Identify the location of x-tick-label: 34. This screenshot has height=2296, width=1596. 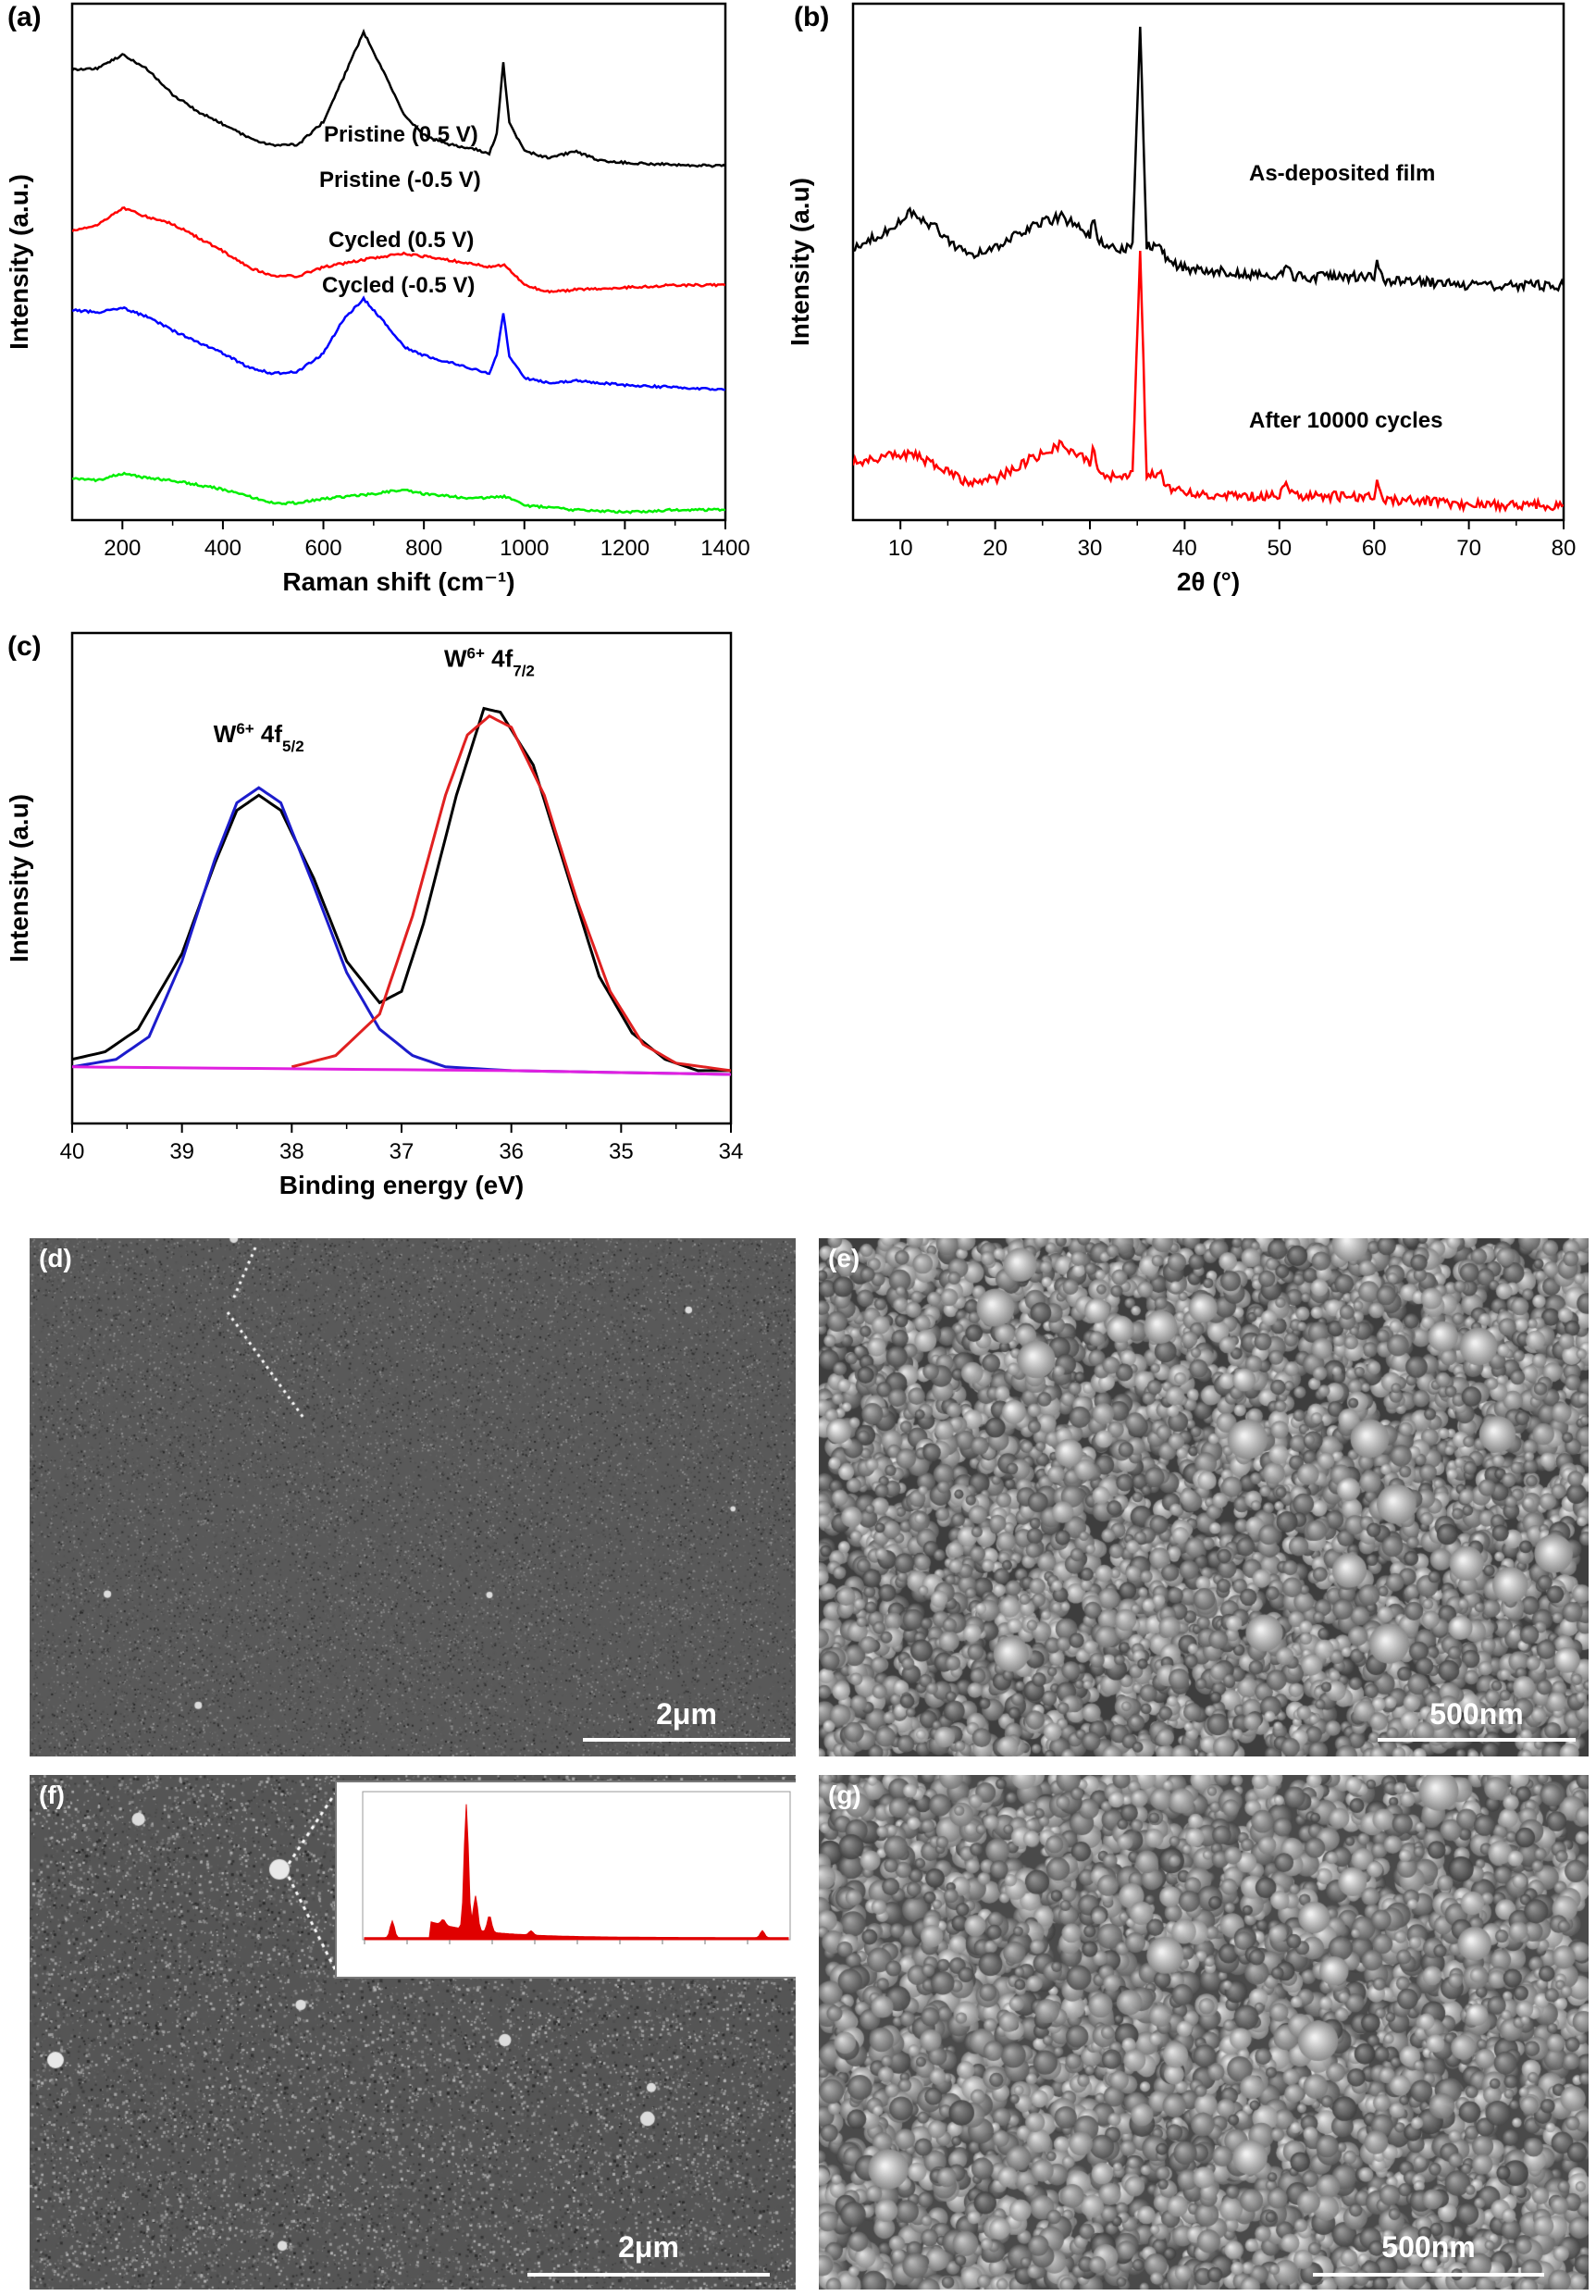
(731, 1151).